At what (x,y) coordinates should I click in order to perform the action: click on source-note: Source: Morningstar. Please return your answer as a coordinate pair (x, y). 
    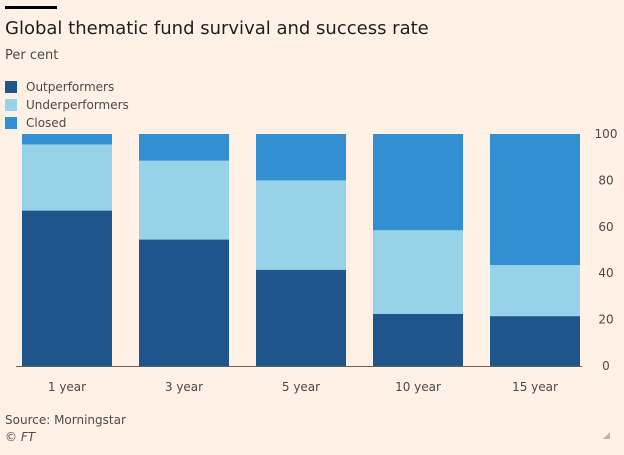
    Looking at the image, I should click on (65, 420).